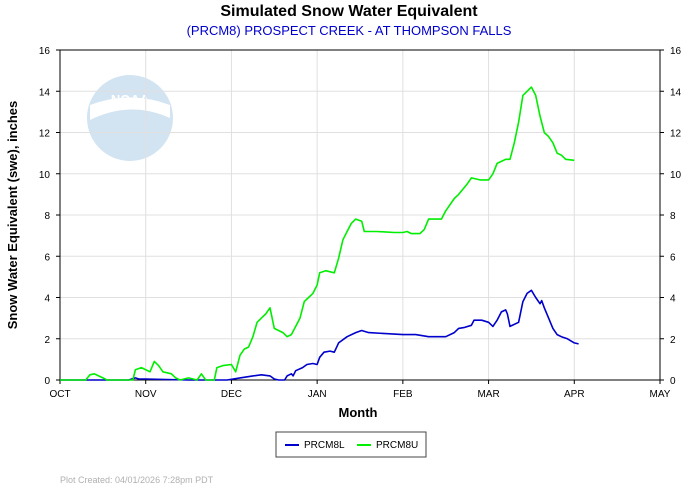 The height and width of the screenshot is (500, 700). I want to click on y-tick-label-left: 12, so click(45, 134).